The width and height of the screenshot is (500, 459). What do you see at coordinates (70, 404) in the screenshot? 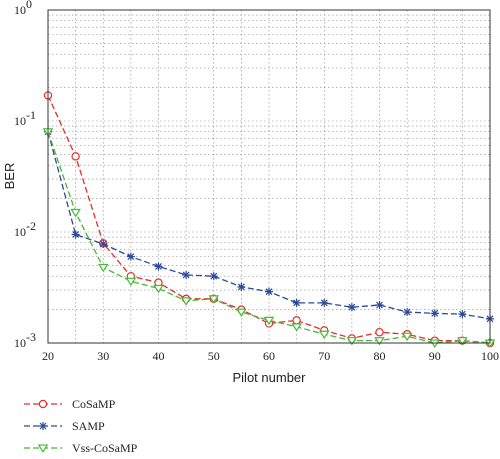
I see `legend-item-cosamp: CoSaMP` at bounding box center [70, 404].